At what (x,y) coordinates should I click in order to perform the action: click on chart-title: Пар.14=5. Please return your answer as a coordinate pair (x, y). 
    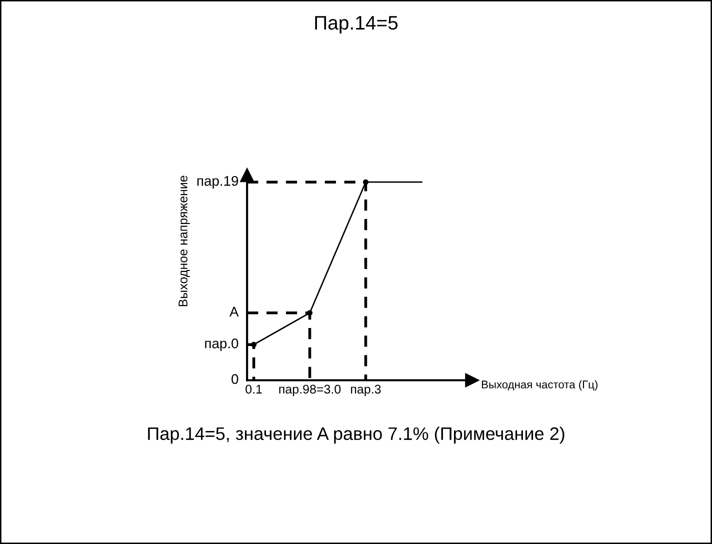
    Looking at the image, I should click on (356, 25).